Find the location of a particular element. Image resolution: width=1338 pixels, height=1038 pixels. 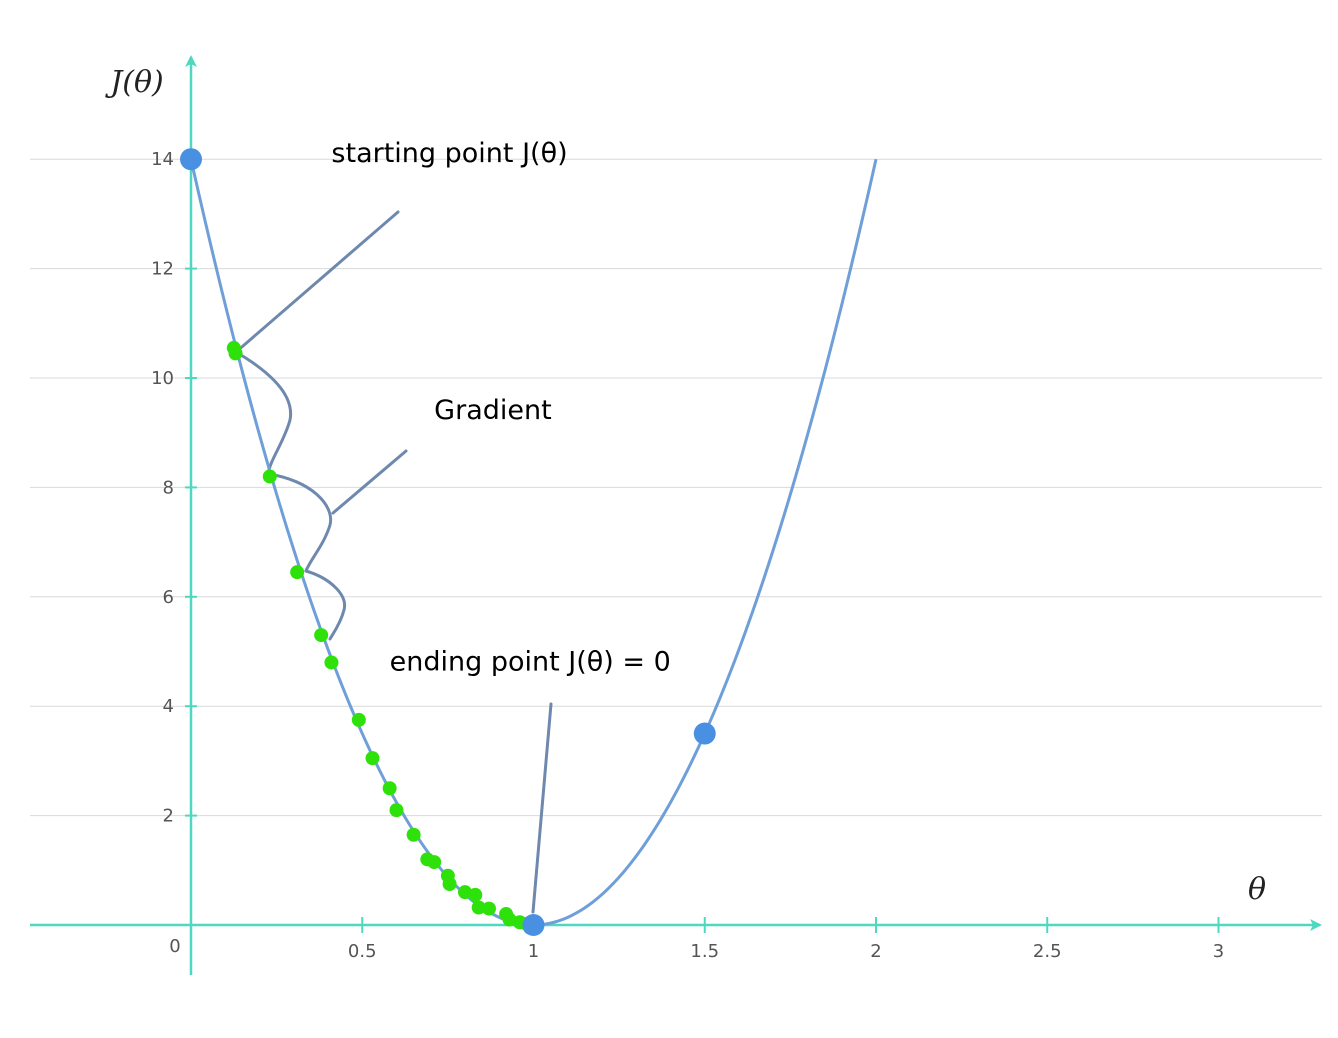

x-tick-label: 2 is located at coordinates (875, 951).